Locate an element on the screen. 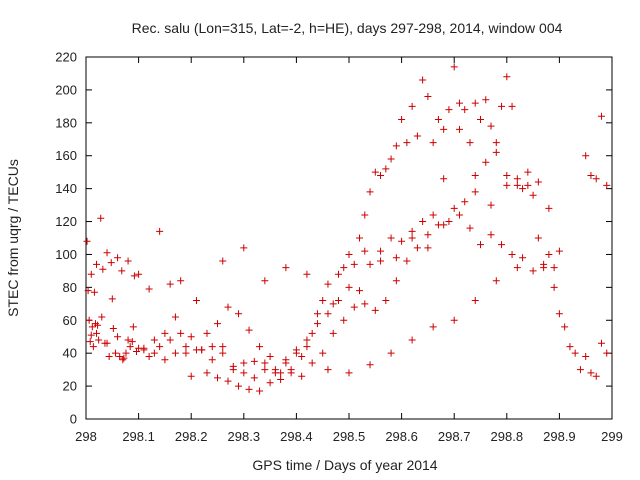 Image resolution: width=640 pixels, height=480 pixels. x-tick-label: 298.7 is located at coordinates (454, 436).